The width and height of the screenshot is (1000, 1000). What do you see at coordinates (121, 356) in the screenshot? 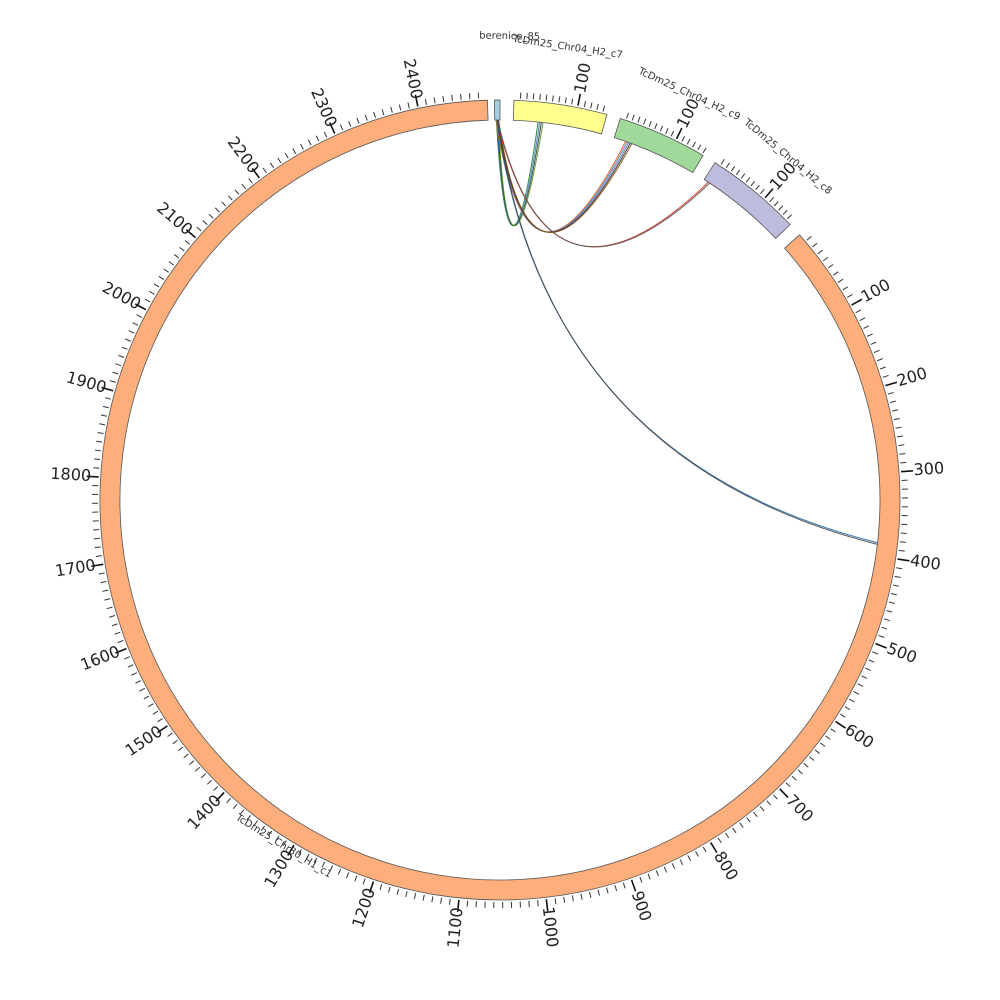
I see `minor-tick-tcdm25-chr30-h1-c1-1940` at bounding box center [121, 356].